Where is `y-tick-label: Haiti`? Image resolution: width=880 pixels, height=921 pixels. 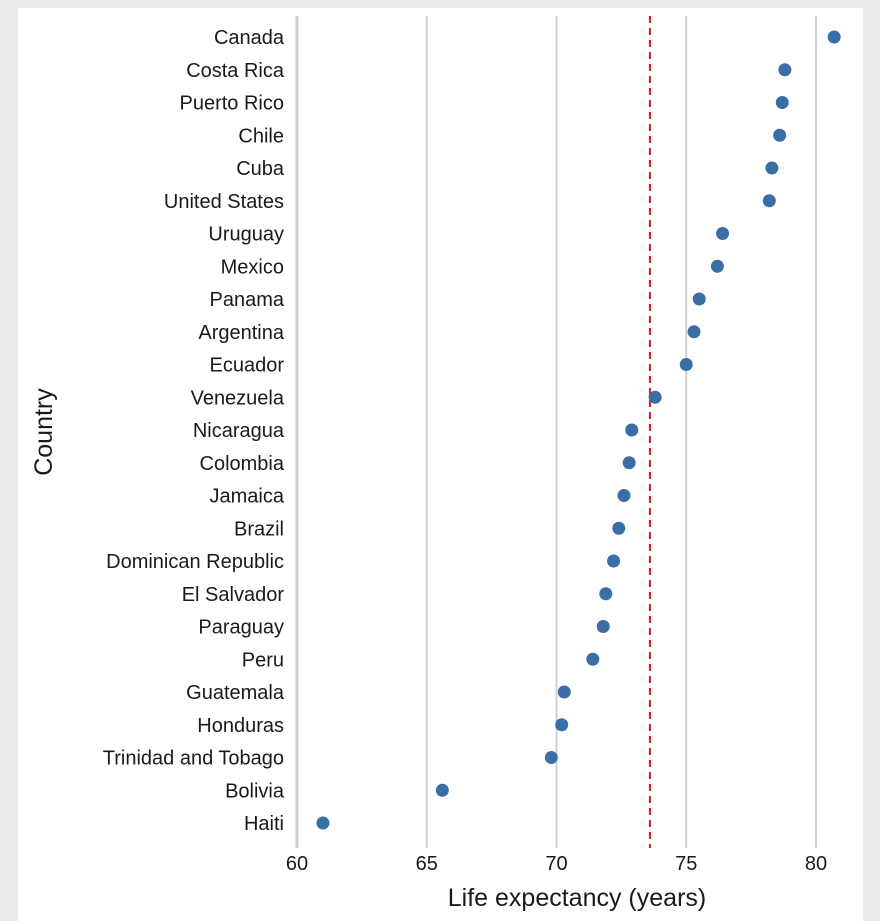
y-tick-label: Haiti is located at coordinates (264, 824).